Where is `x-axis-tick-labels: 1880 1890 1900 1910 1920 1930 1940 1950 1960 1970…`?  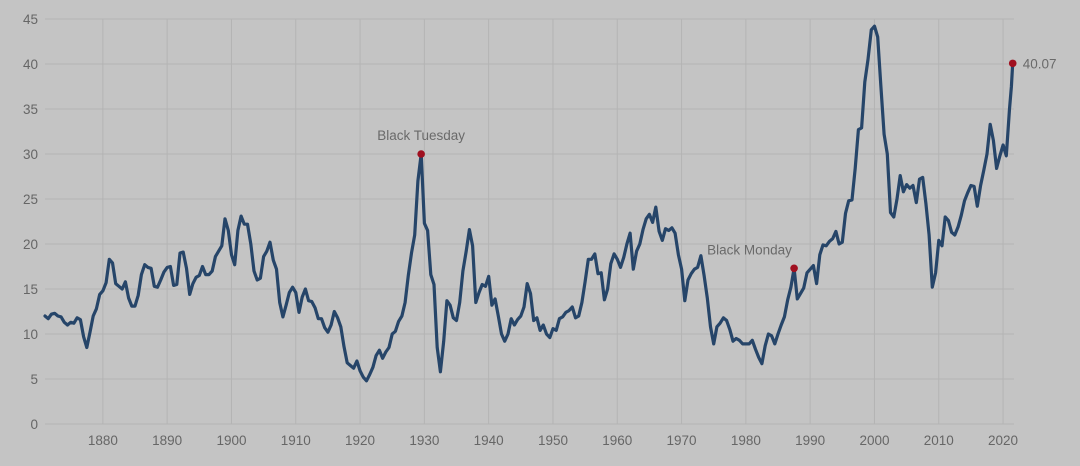
x-axis-tick-labels: 1880 1890 1900 1910 1920 1930 1940 1950 1960 1970… is located at coordinates (553, 440).